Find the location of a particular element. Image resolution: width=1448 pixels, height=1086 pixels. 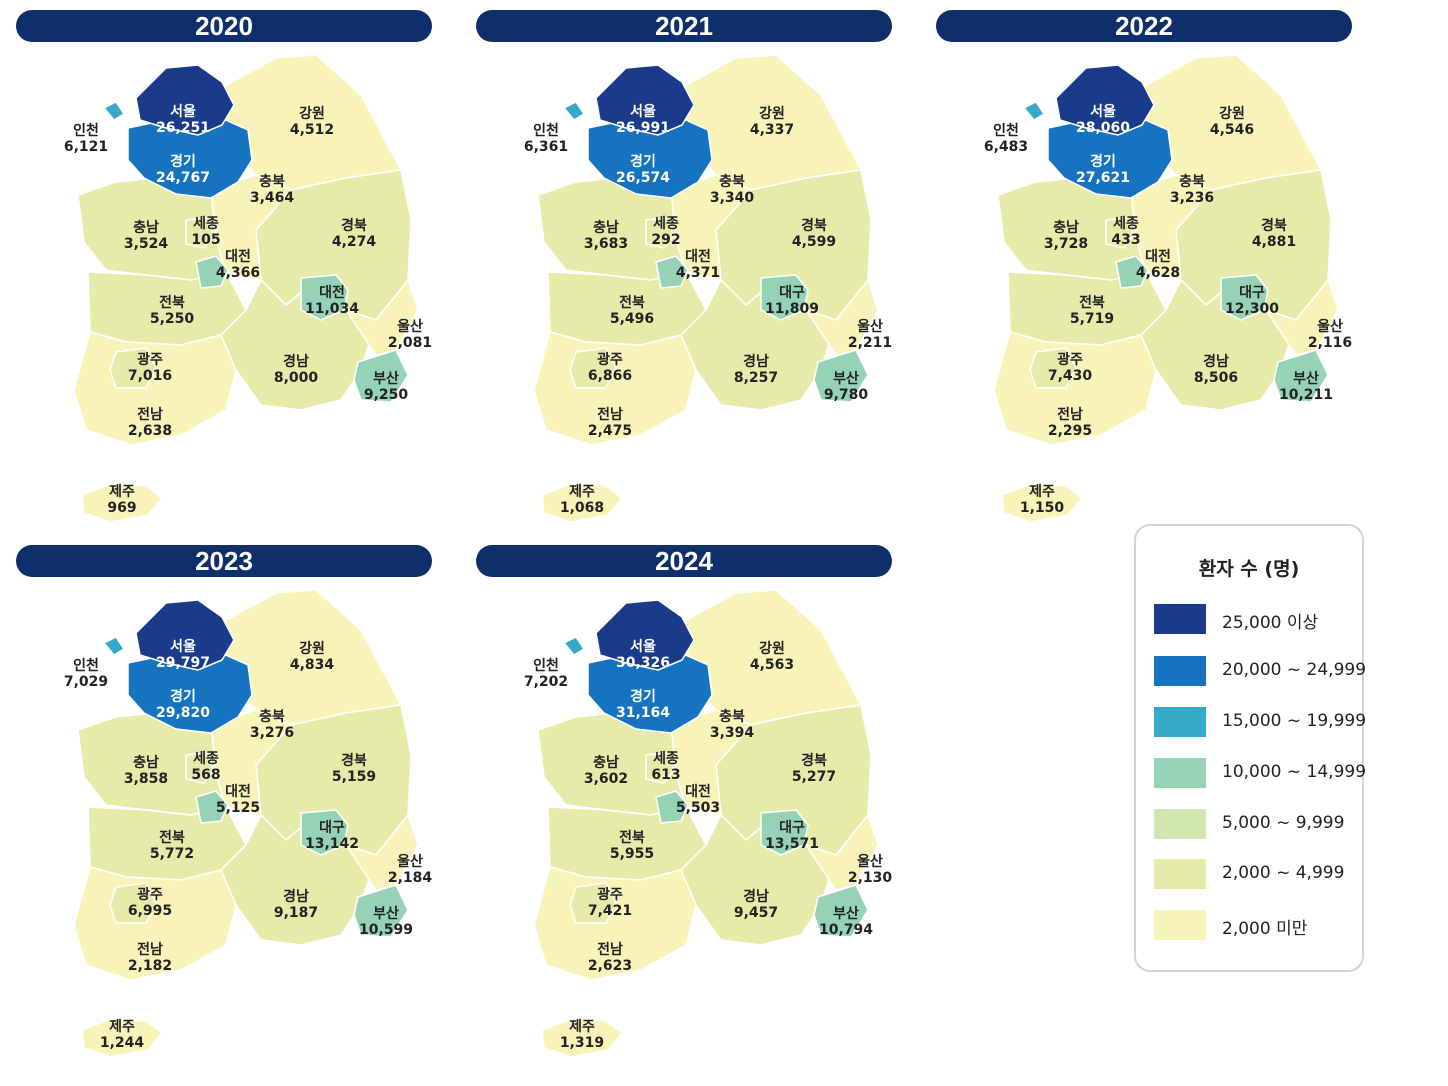

region-label-daegu: 대구 12,300 is located at coordinates (1252, 301).